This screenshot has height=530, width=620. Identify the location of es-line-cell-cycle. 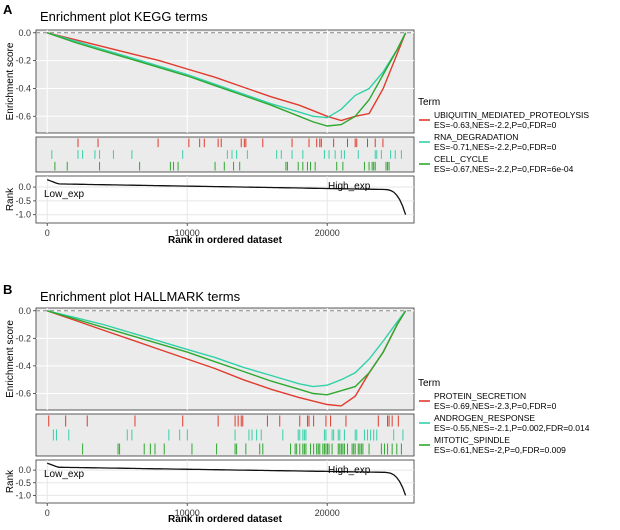
(226, 79).